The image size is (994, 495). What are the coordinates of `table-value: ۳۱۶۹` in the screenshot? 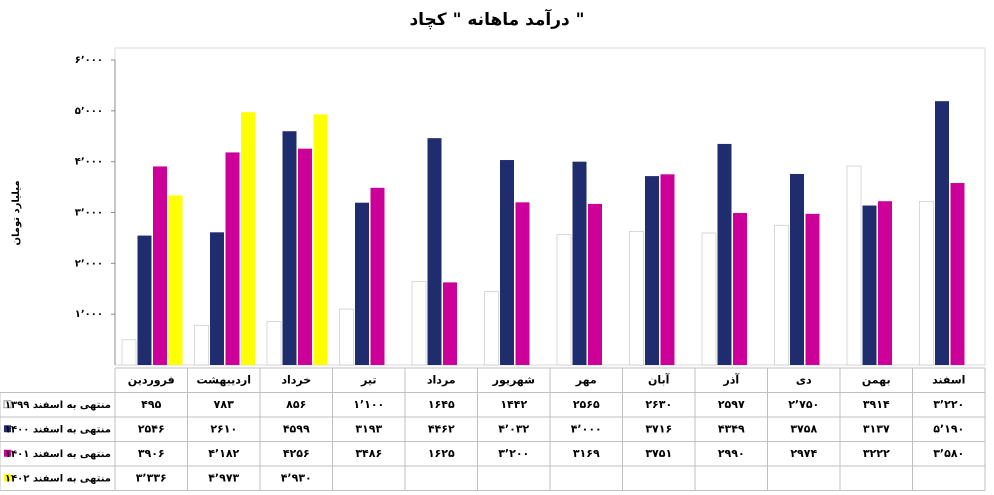 It's located at (586, 453).